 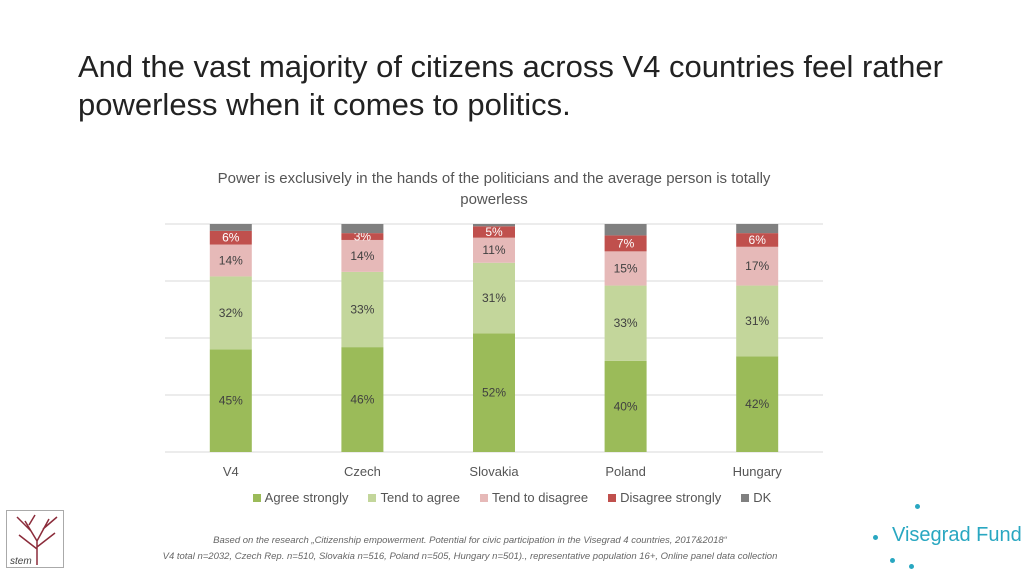 I want to click on legend-label: Tend to disagree, so click(x=540, y=497).